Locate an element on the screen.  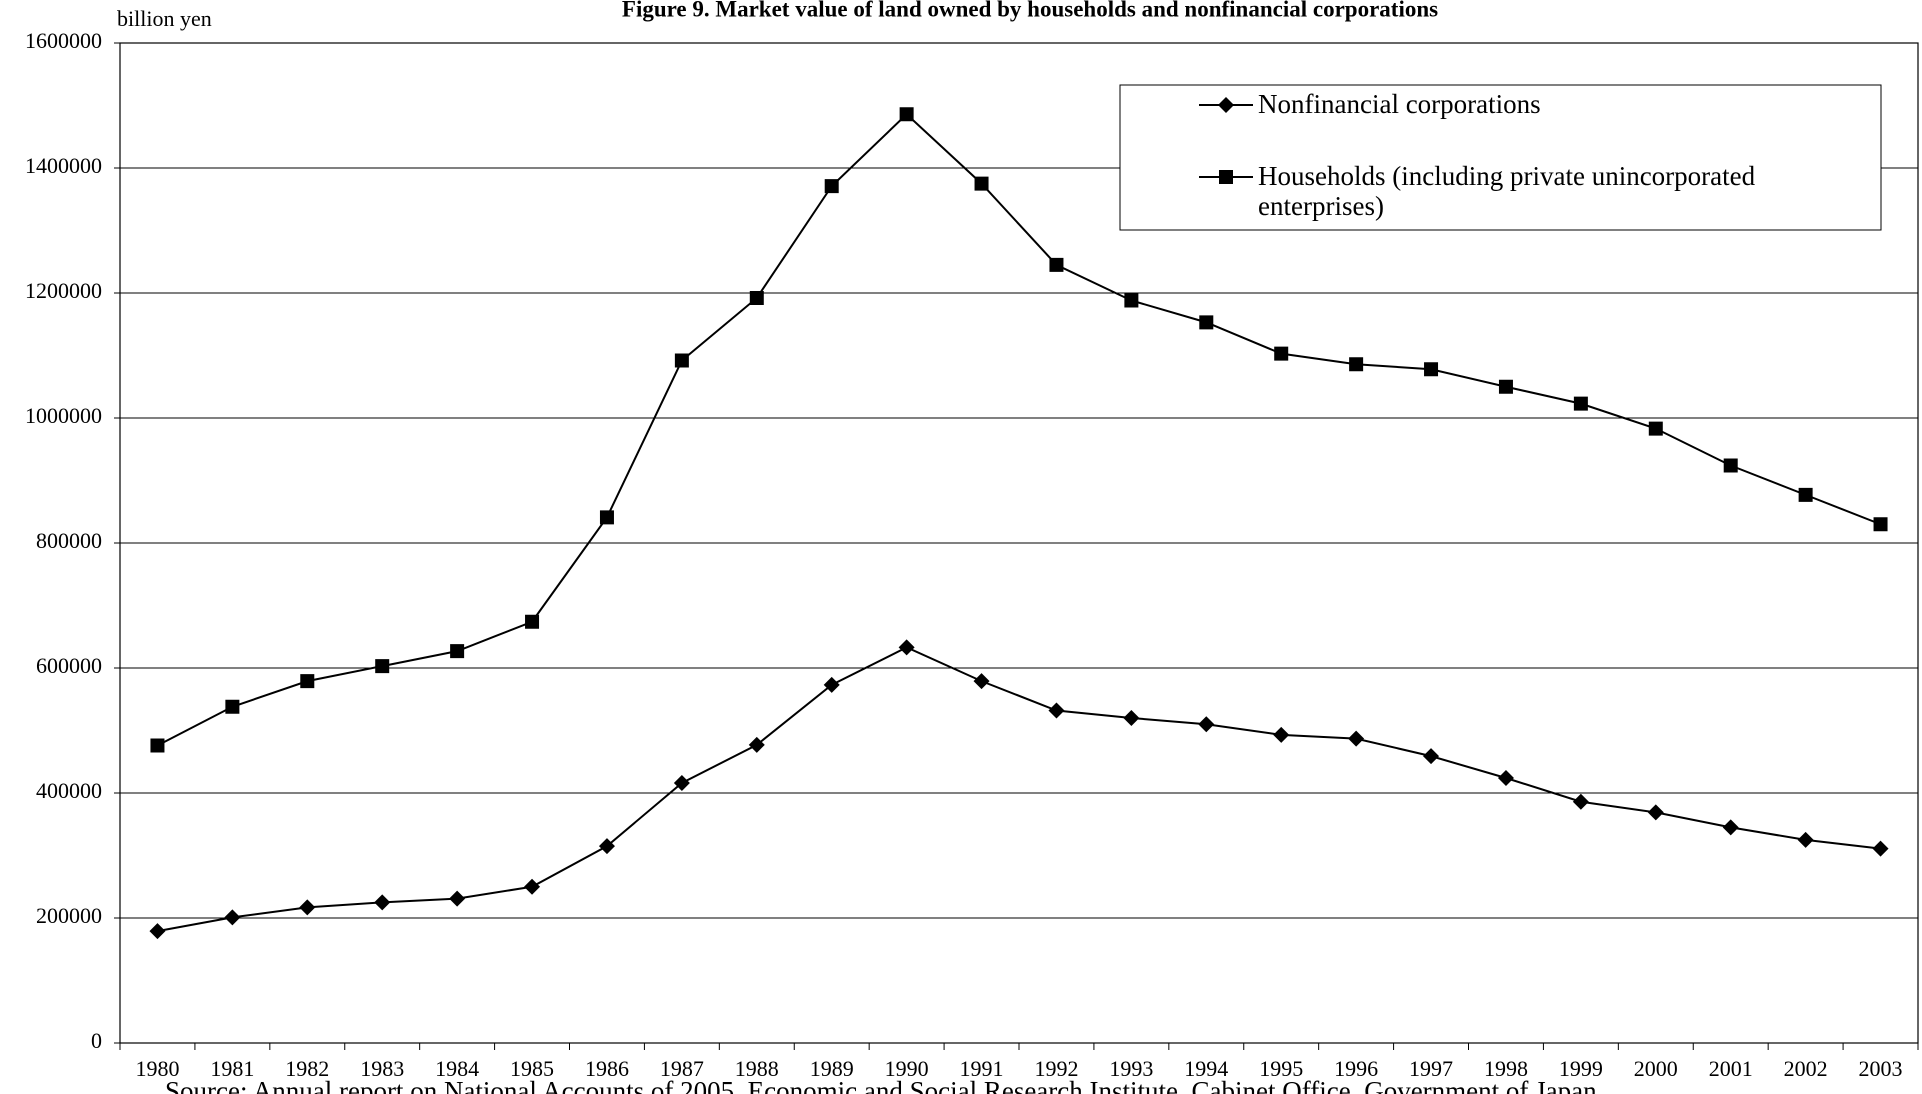
x-tick-label: 1998 is located at coordinates (1506, 1068).